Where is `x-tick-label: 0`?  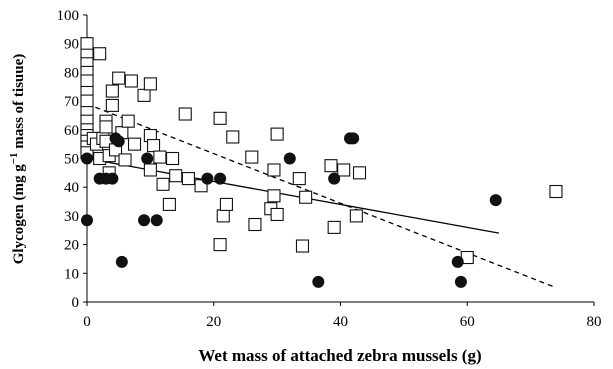
x-tick-label: 0 is located at coordinates (87, 322).